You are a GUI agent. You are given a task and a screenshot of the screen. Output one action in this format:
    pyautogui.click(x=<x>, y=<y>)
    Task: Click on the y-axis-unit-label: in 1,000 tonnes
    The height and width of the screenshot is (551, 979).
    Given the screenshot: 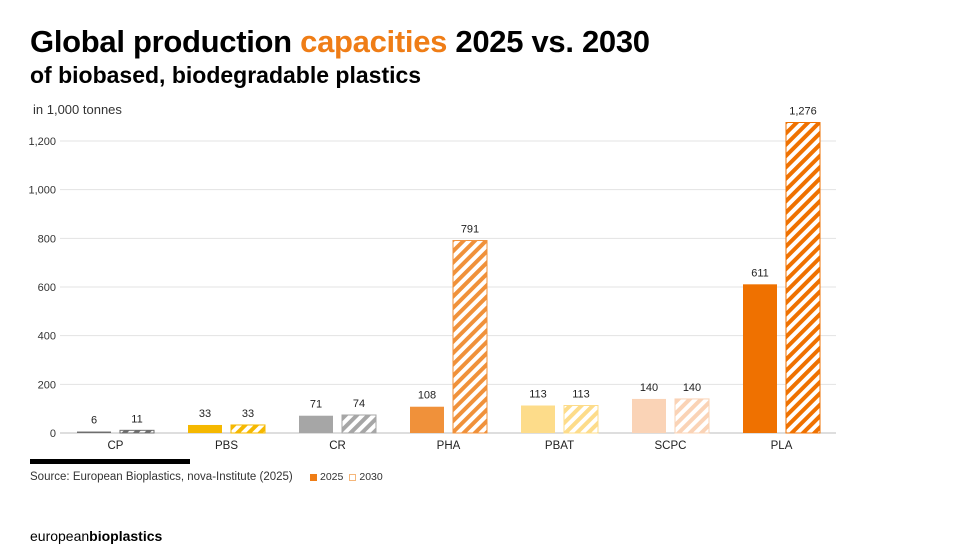 What is the action you would take?
    pyautogui.click(x=77, y=109)
    